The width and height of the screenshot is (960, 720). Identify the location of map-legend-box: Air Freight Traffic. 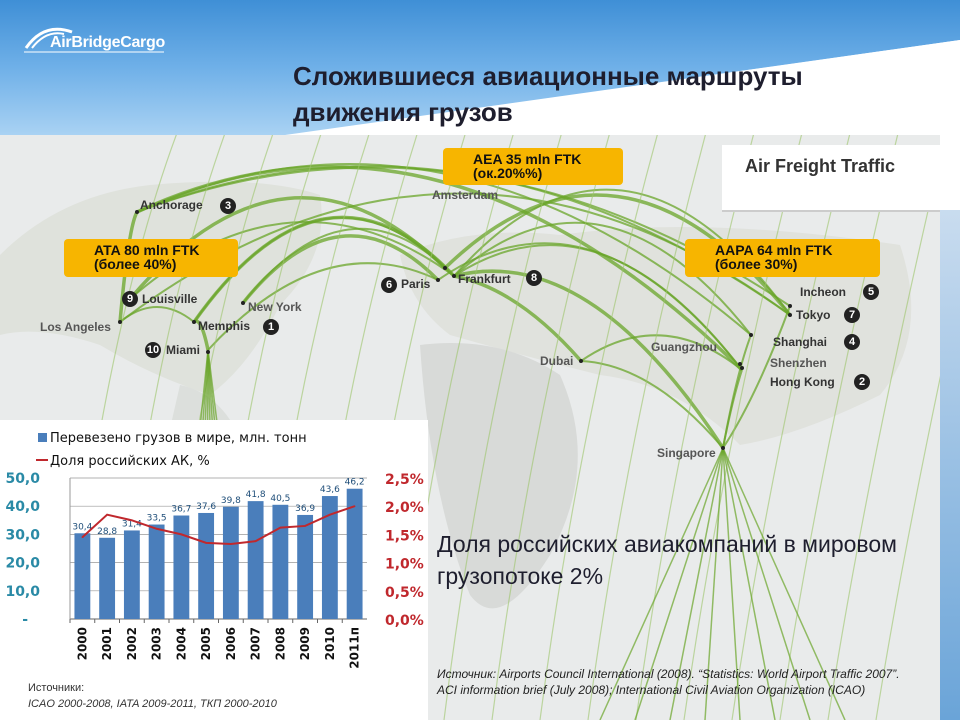
(831, 178).